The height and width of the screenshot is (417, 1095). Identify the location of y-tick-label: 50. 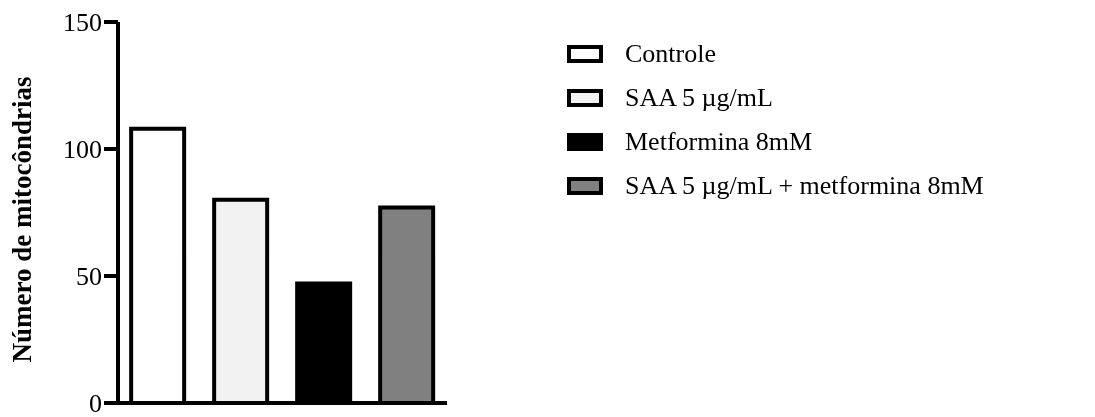
(89, 277).